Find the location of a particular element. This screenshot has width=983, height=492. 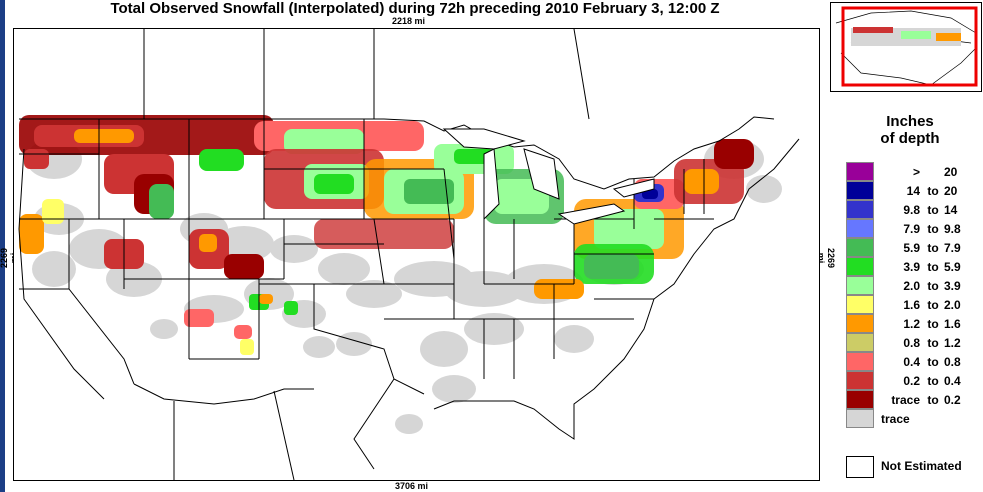

legend-row: 5.9 to 7.9 is located at coordinates (911, 247).